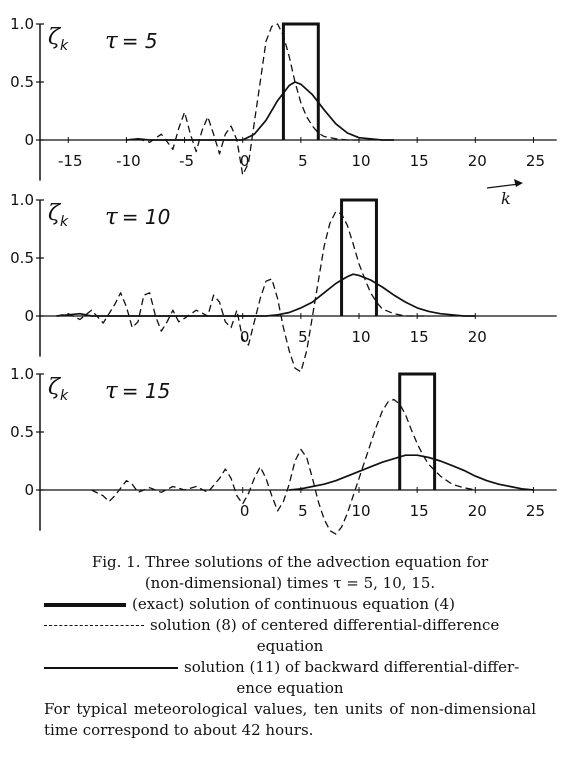 The height and width of the screenshot is (774, 566). What do you see at coordinates (128, 161) in the screenshot?
I see `x-tick-label: -10` at bounding box center [128, 161].